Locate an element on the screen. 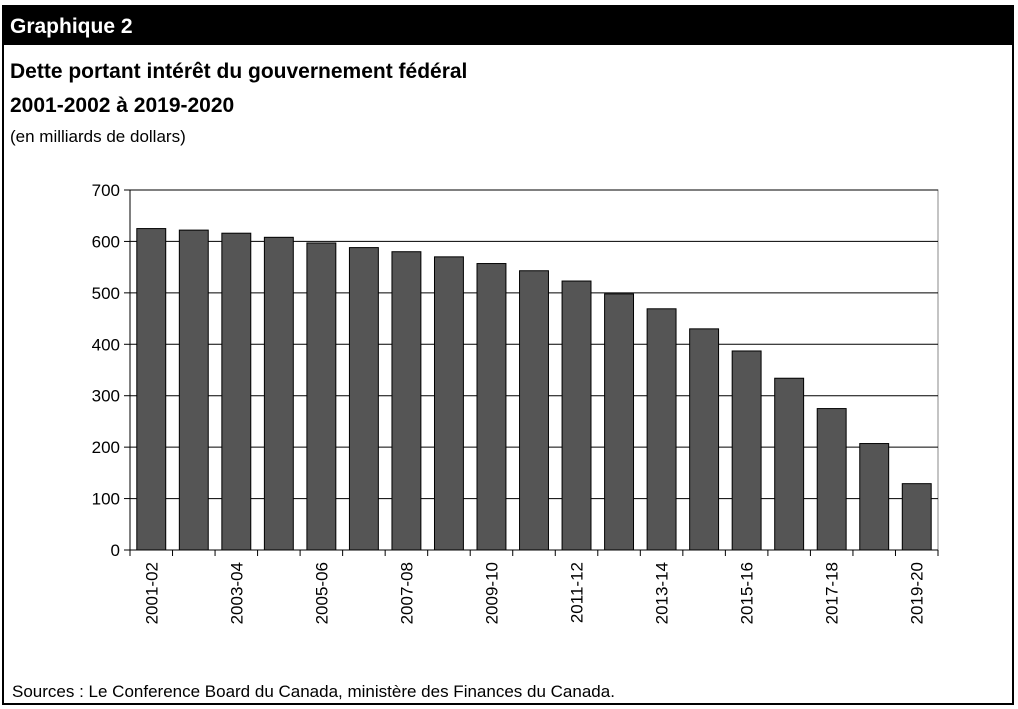 This screenshot has width=1018, height=709. x-tick-label: 2013-14 is located at coordinates (662, 593).